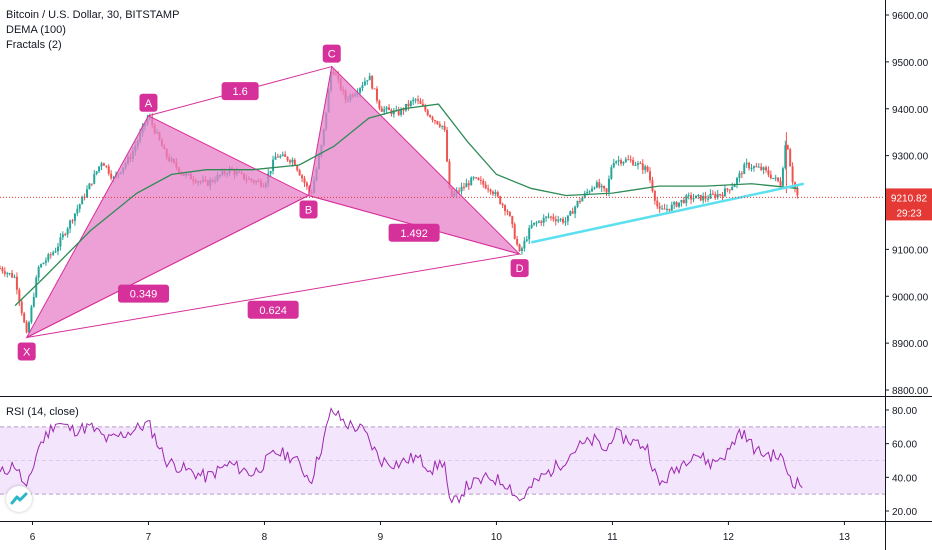 Image resolution: width=932 pixels, height=550 pixels. Describe the element at coordinates (667, 213) in the screenshot. I see `trend-line` at that location.